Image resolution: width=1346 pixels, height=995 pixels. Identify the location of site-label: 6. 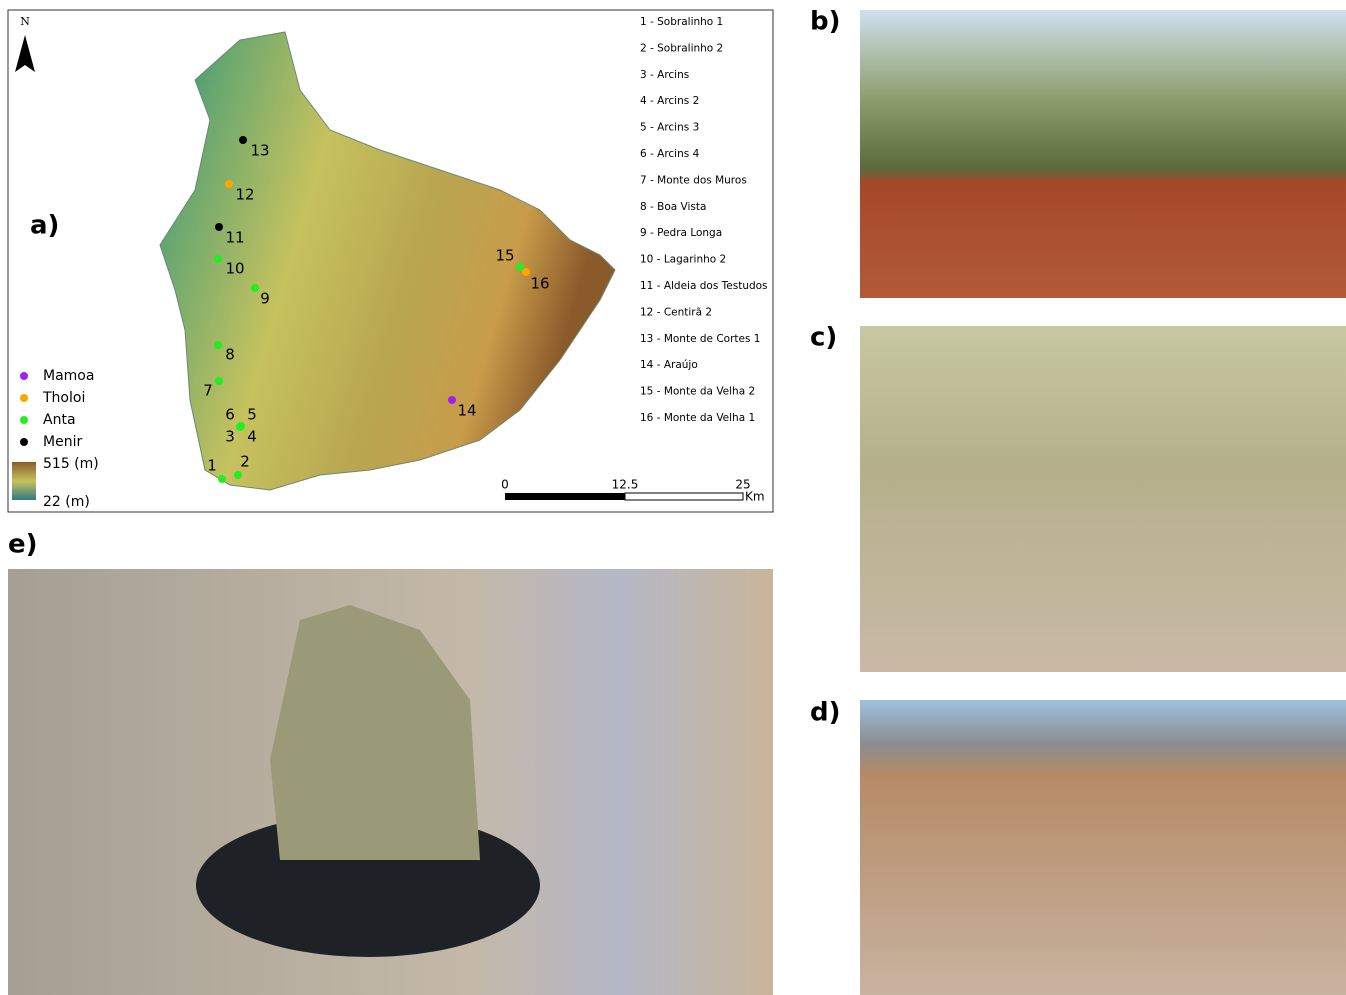
(230, 415).